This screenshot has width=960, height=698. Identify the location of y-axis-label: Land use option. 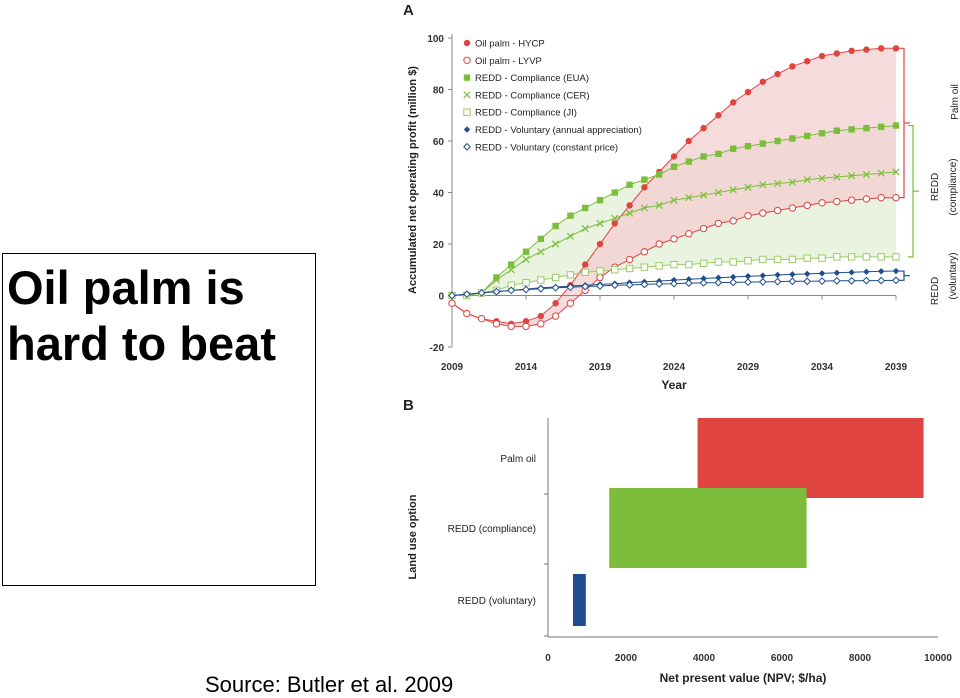
(413, 536).